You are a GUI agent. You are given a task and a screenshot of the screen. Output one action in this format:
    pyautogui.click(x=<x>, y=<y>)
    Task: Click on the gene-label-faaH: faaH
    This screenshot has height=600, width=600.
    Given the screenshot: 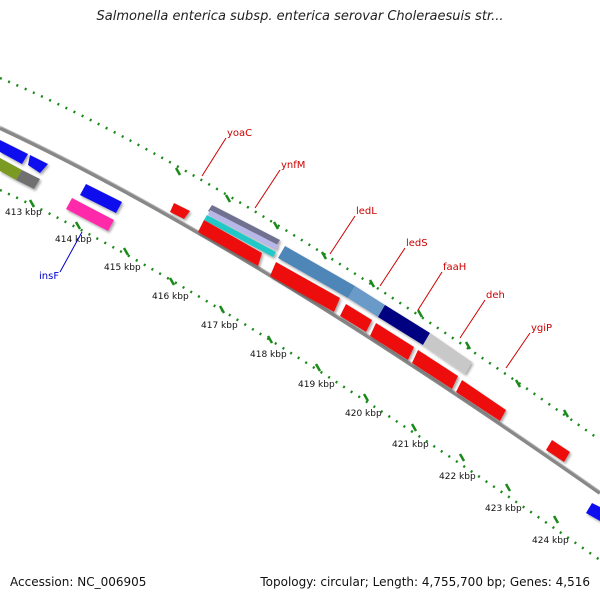 What is the action you would take?
    pyautogui.click(x=454, y=267)
    